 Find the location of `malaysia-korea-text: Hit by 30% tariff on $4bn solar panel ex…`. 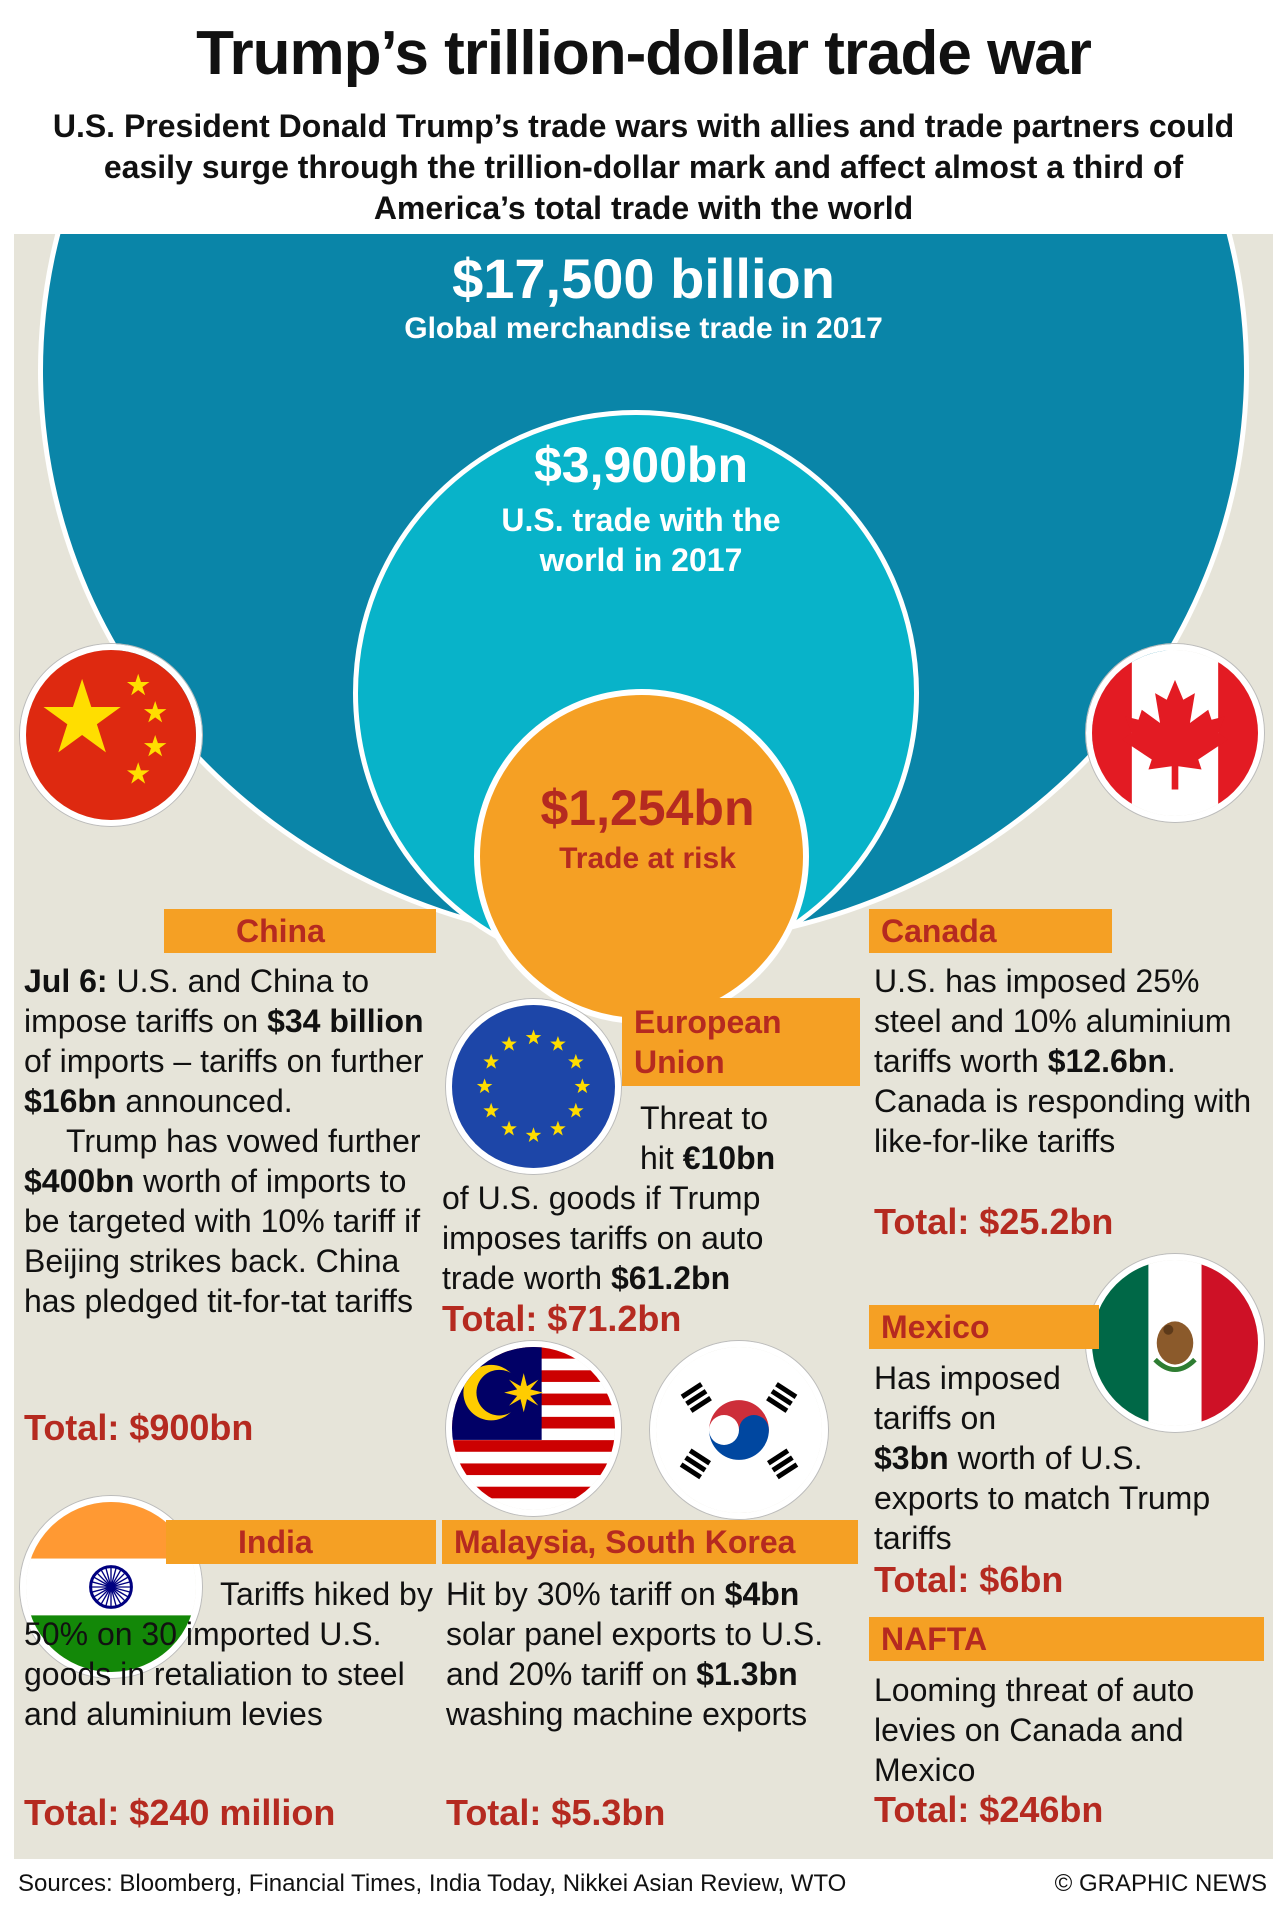

malaysia-korea-text: Hit by 30% tariff on $4bn solar panel ex… is located at coordinates (651, 1654).